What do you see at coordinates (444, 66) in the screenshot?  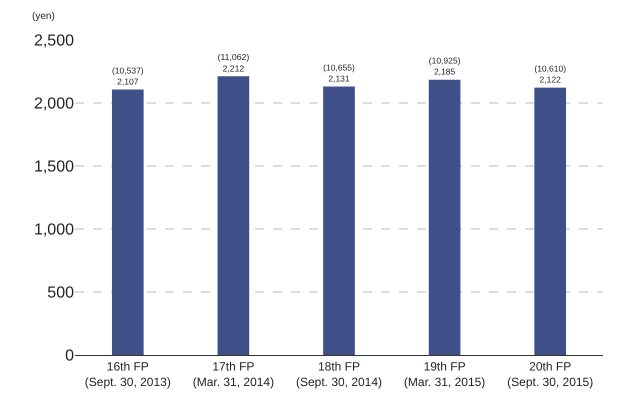 I see `data-label: (10,925) 2,185` at bounding box center [444, 66].